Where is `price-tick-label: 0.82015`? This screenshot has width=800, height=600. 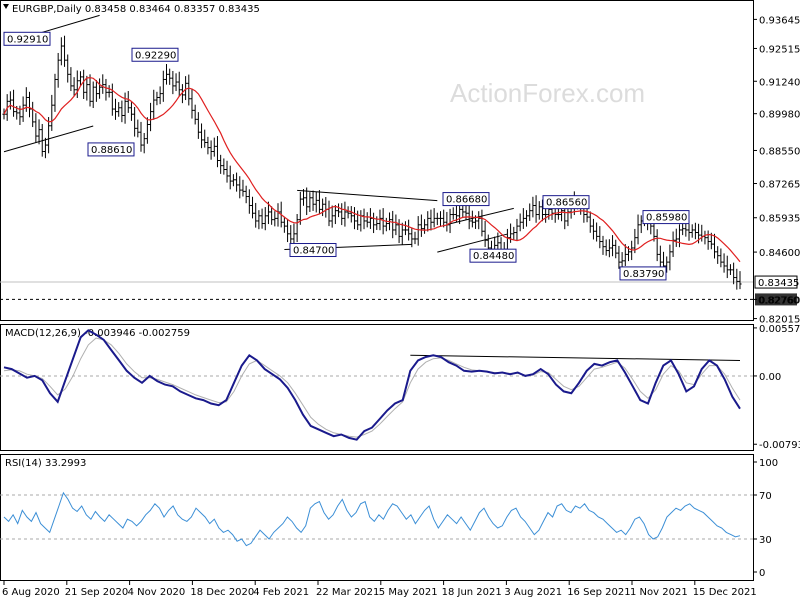 price-tick-label: 0.82015 is located at coordinates (779, 320).